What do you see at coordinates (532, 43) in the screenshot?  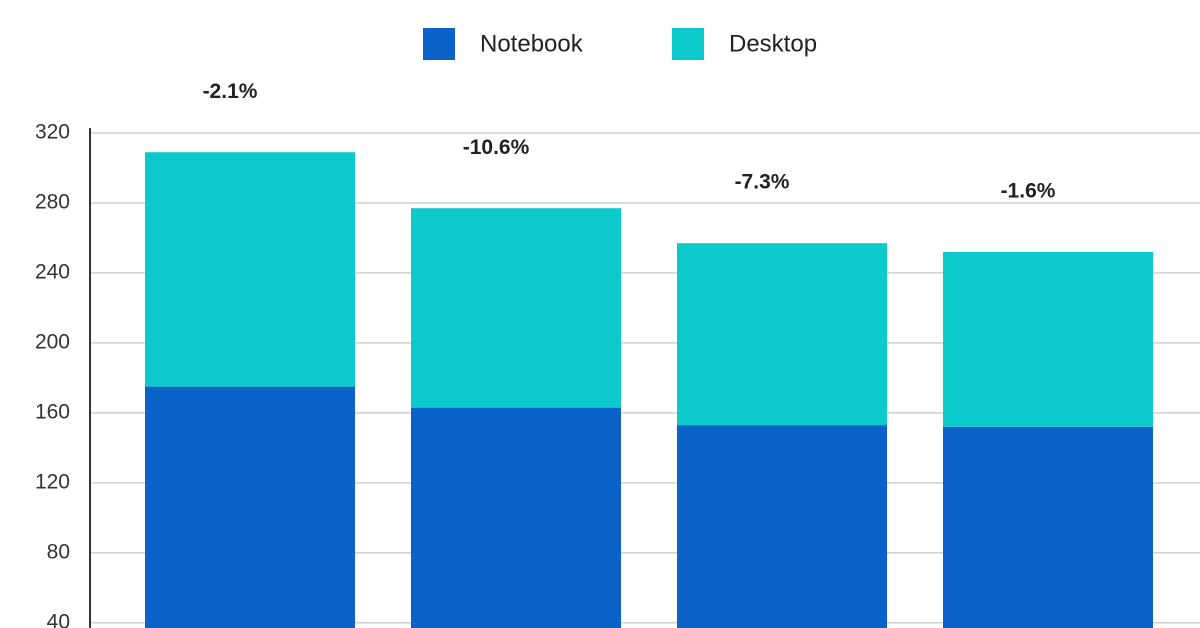 I see `legend-label: Notebook` at bounding box center [532, 43].